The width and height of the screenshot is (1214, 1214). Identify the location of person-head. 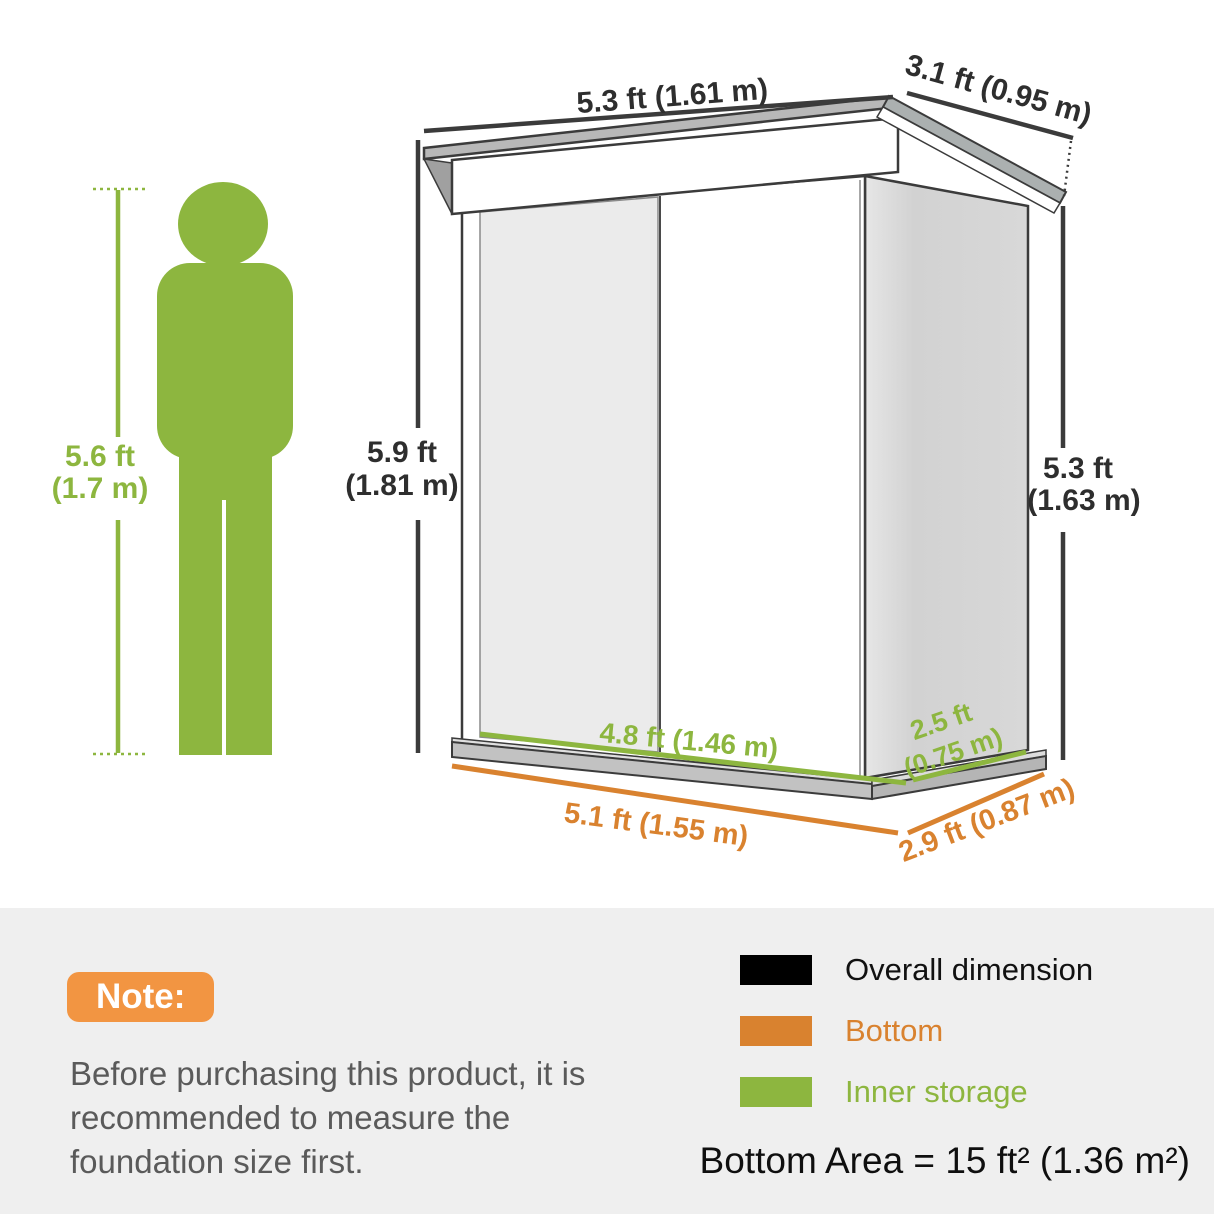
(223, 224).